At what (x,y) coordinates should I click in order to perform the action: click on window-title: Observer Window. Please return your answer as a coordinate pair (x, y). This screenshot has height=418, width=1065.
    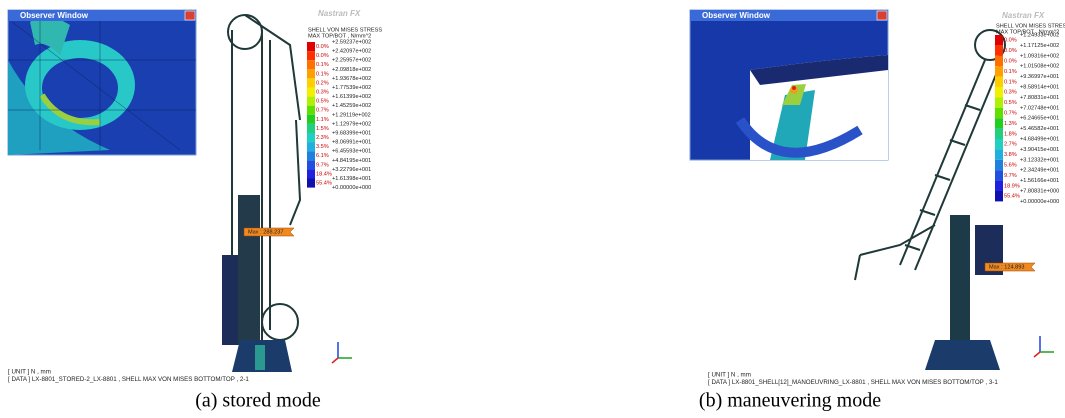
    Looking at the image, I should click on (736, 15).